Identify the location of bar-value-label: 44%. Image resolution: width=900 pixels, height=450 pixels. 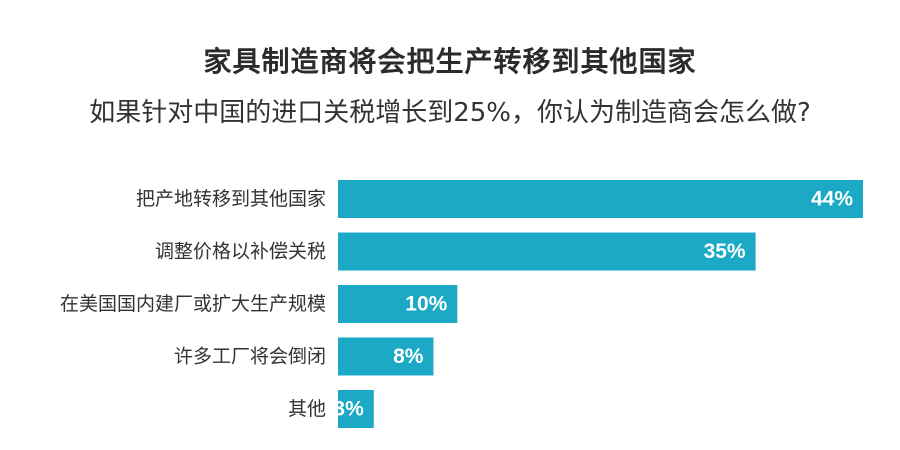
(832, 199).